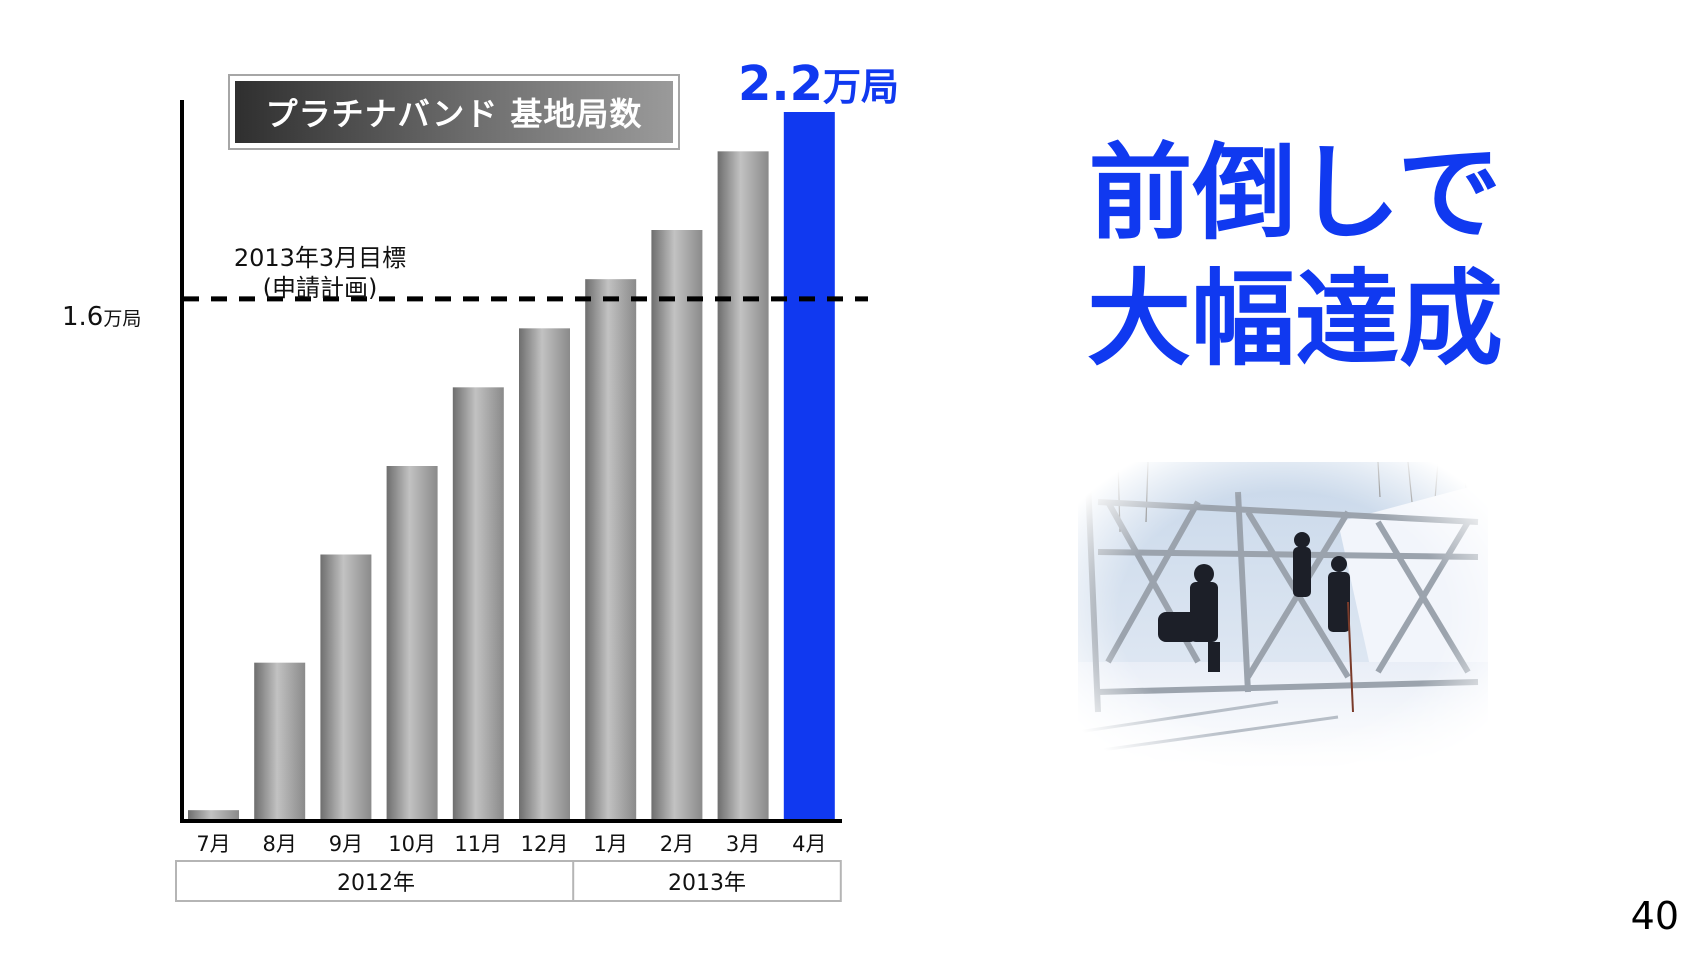 Image resolution: width=1707 pixels, height=960 pixels. What do you see at coordinates (320, 258) in the screenshot?
I see `target-label-line1: 2013年3月目標` at bounding box center [320, 258].